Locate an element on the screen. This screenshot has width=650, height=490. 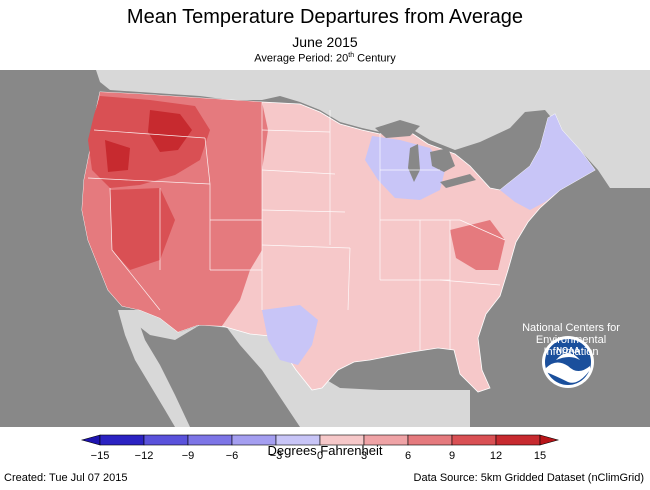
texas-cool is located at coordinates (290, 335).